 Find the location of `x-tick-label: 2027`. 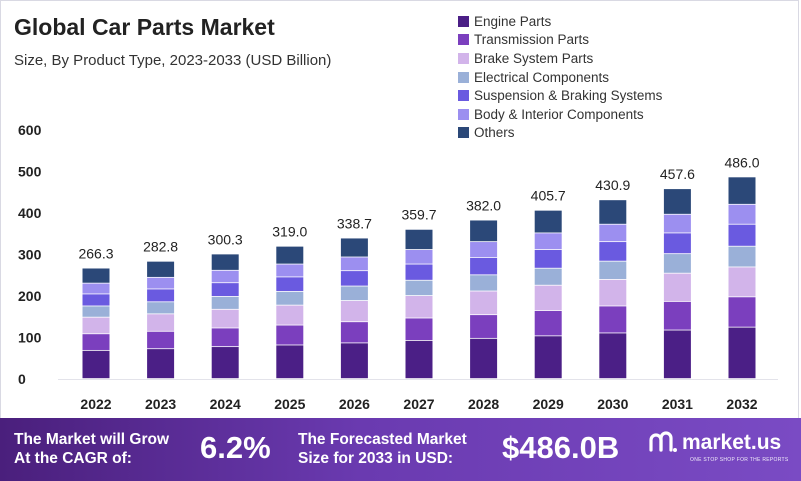

x-tick-label: 2027 is located at coordinates (418, 404).